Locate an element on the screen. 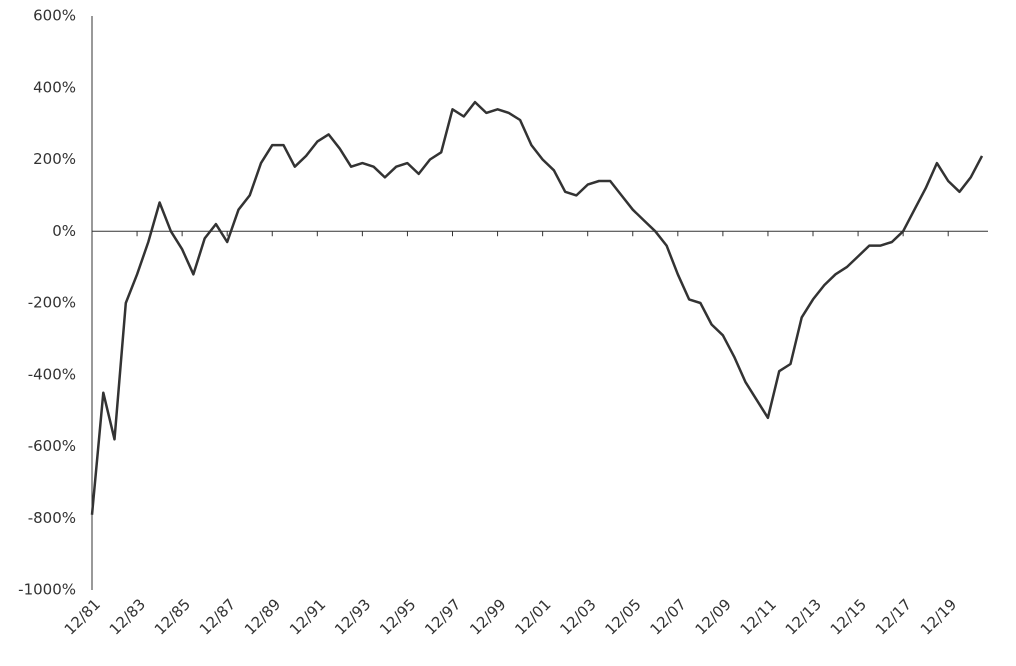  x-tick-label: 12/11 is located at coordinates (758, 616).